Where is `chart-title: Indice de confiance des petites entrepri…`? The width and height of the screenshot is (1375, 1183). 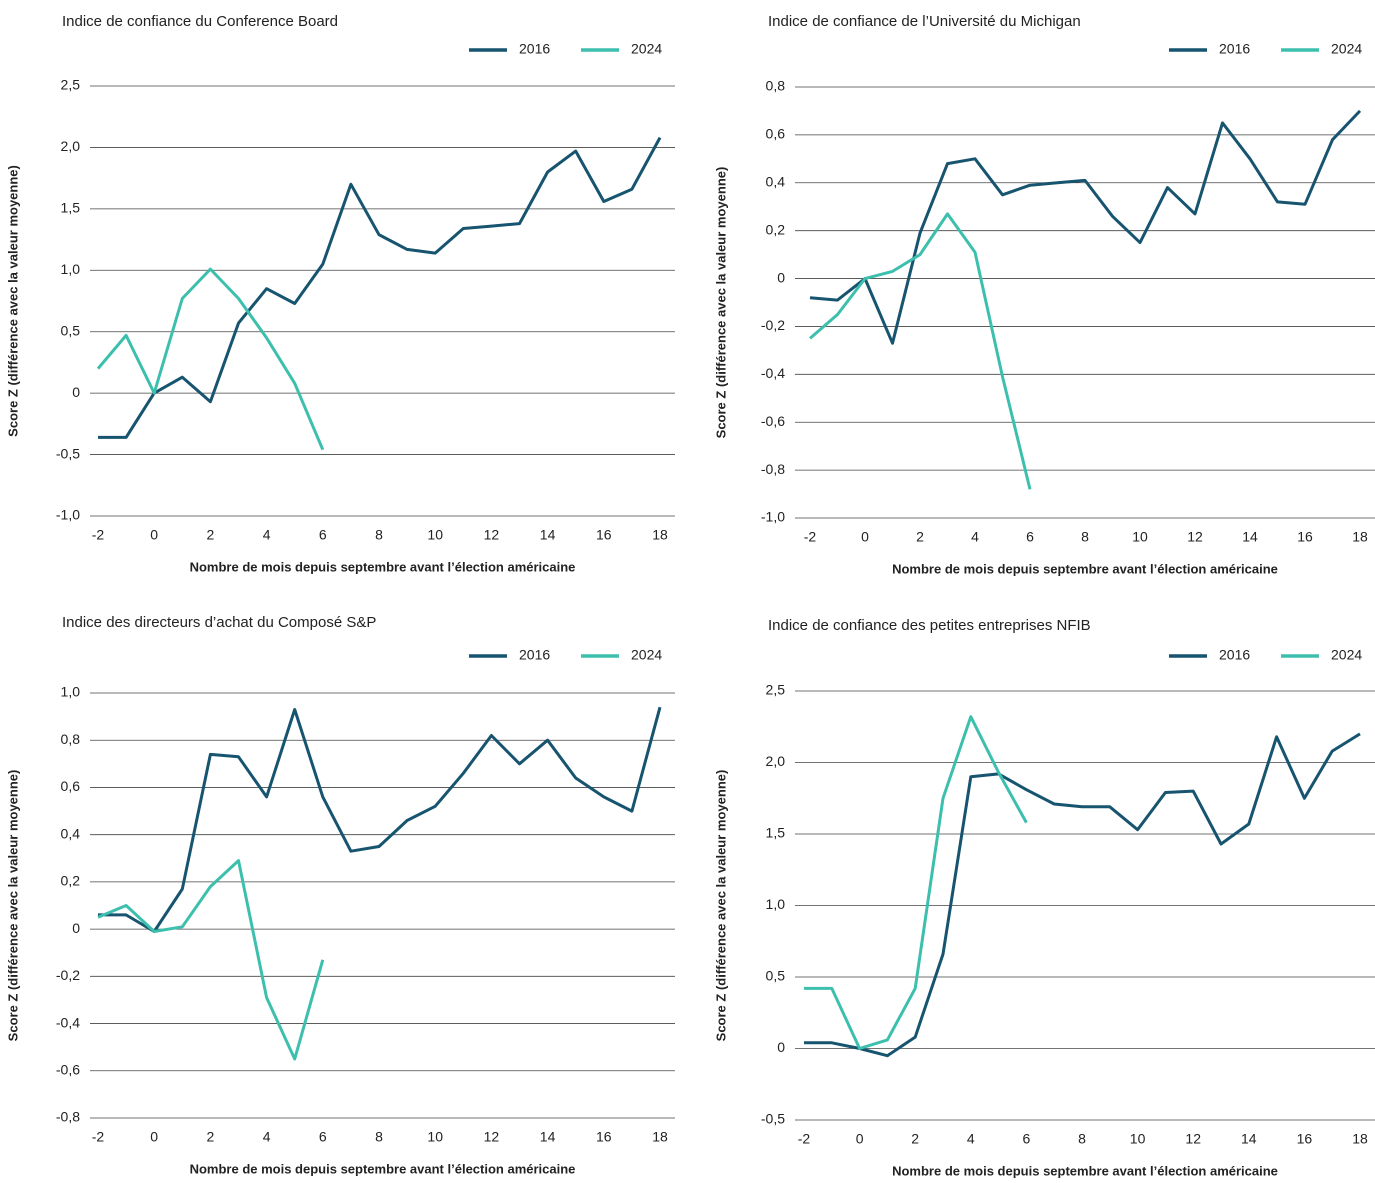 chart-title: Indice de confiance des petites entrepri… is located at coordinates (929, 625).